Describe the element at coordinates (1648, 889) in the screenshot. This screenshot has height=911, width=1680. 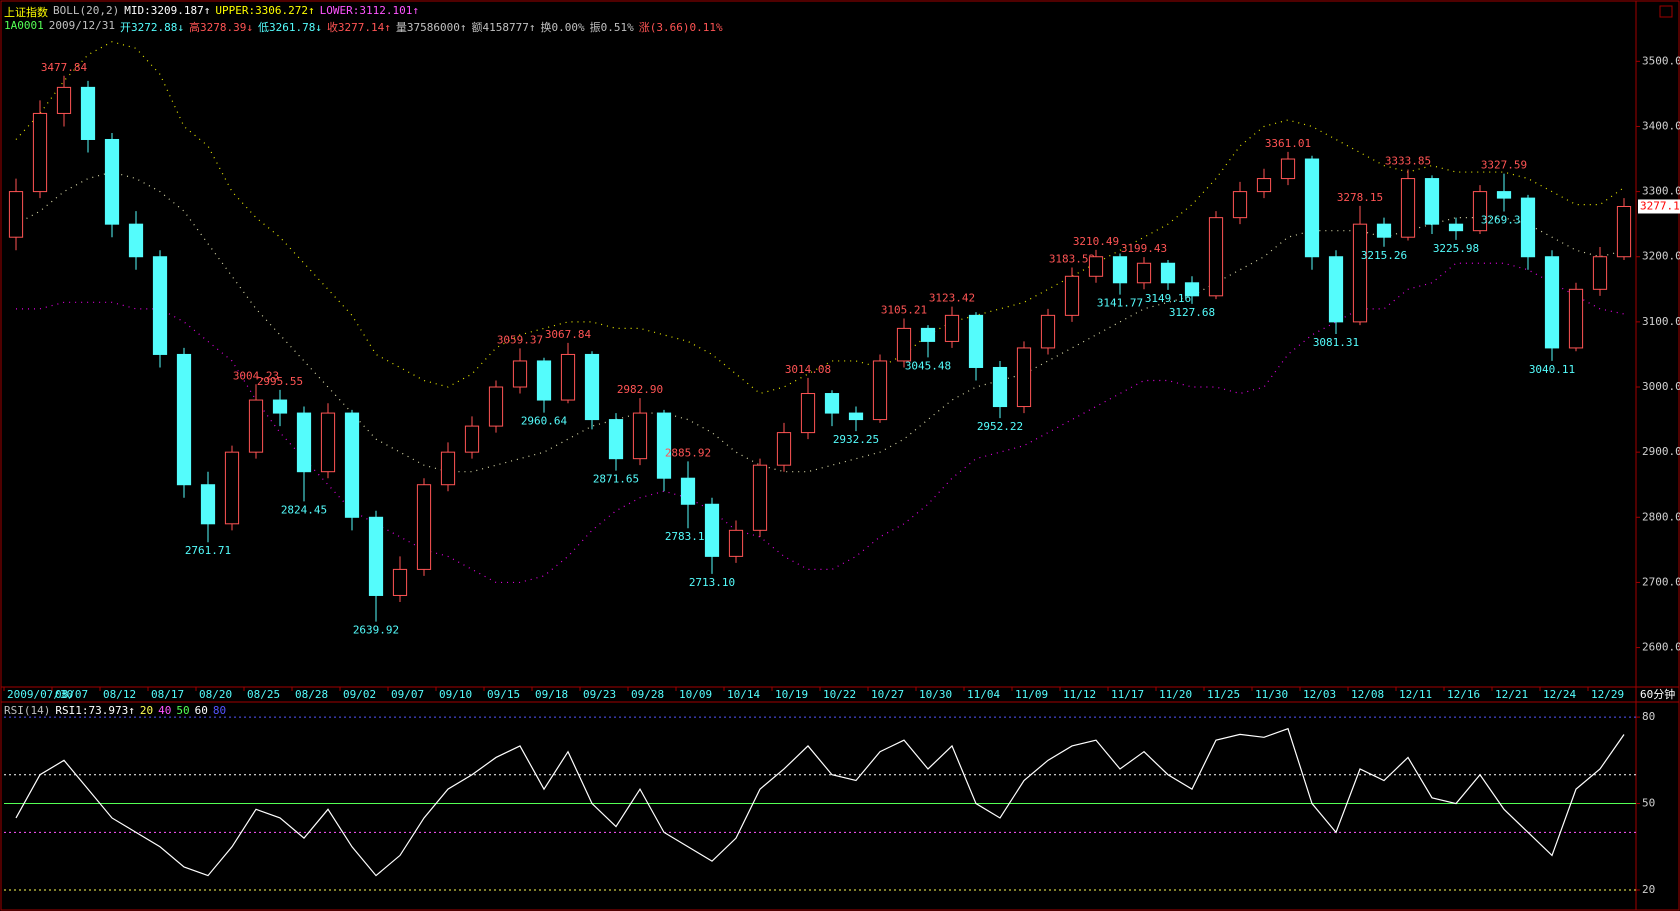
I see `y-tick-label: 20` at that location.